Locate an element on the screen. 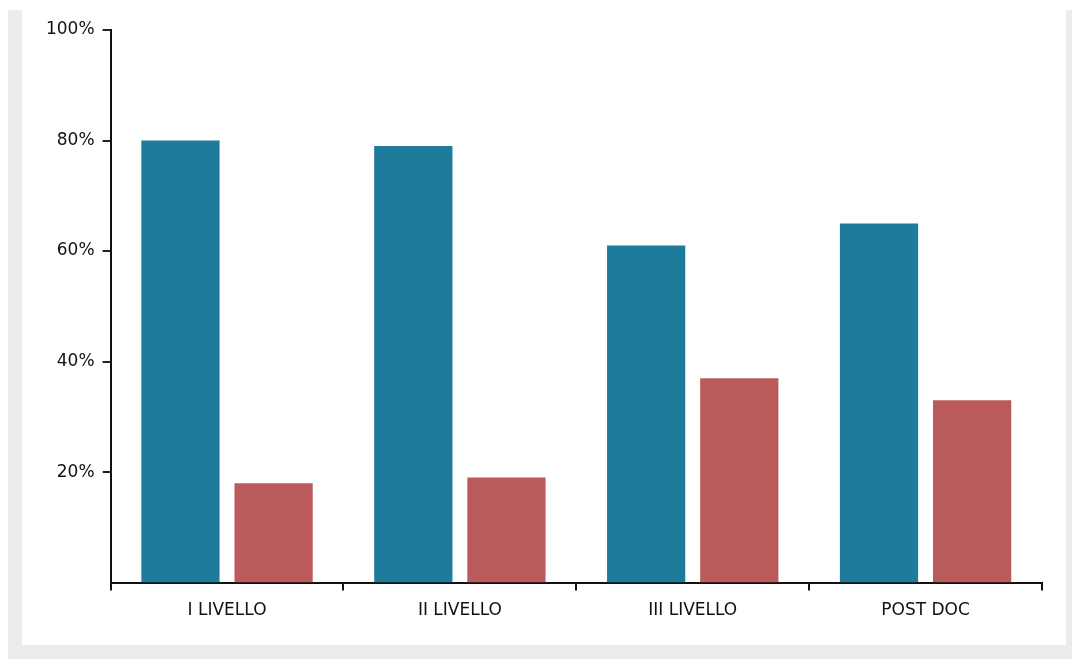  y-tick-label: 20% is located at coordinates (75, 470).